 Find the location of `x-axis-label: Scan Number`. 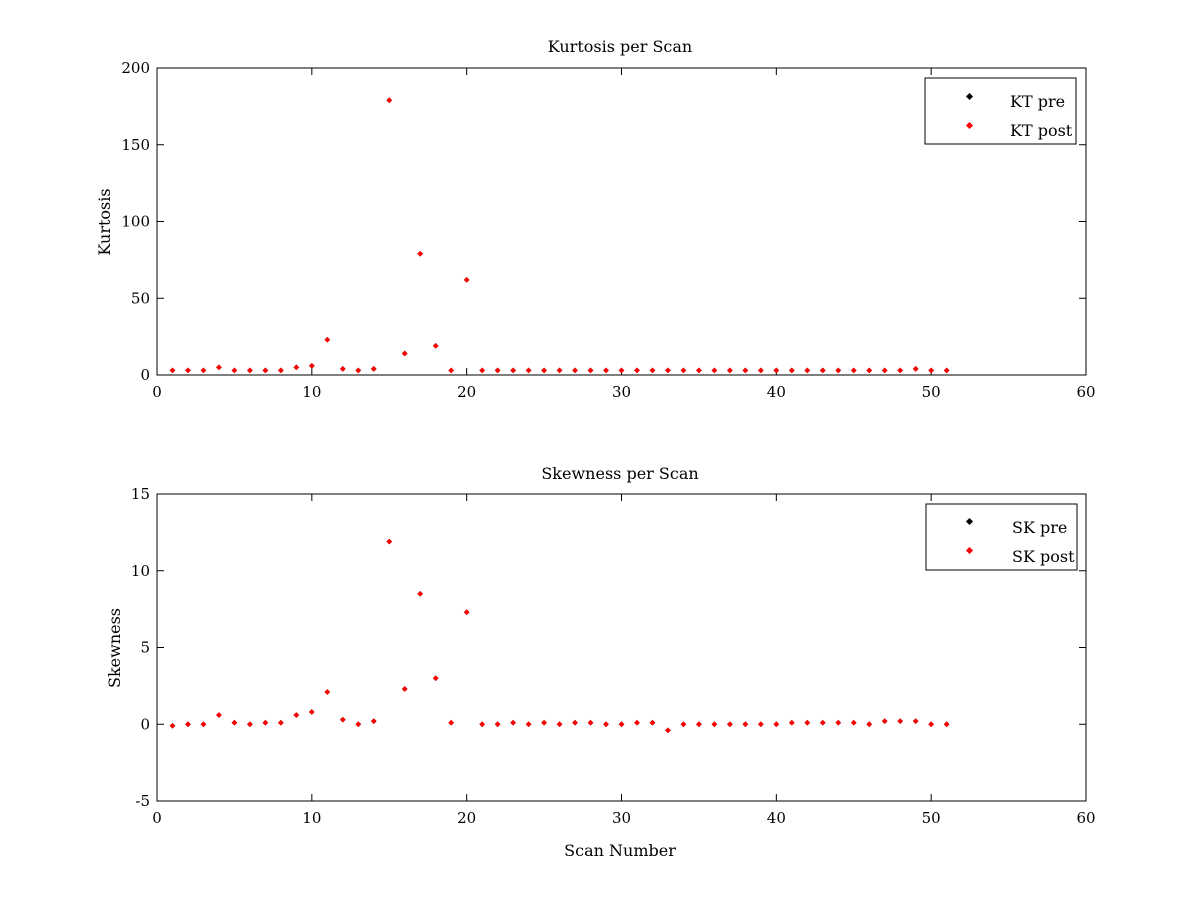

x-axis-label: Scan Number is located at coordinates (620, 850).